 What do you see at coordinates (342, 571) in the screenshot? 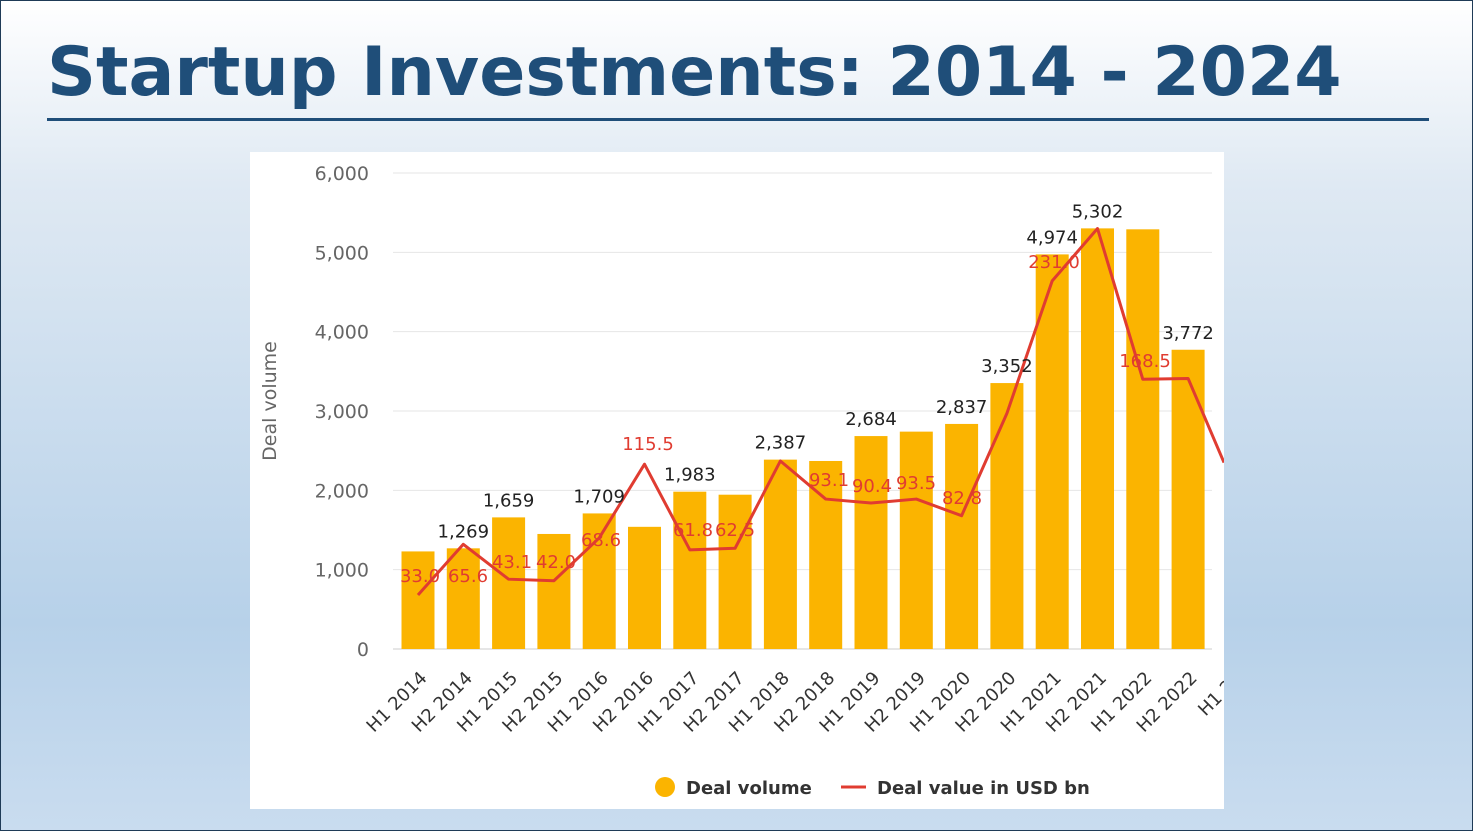
I see `y-tick-label: 1,000` at bounding box center [342, 571].